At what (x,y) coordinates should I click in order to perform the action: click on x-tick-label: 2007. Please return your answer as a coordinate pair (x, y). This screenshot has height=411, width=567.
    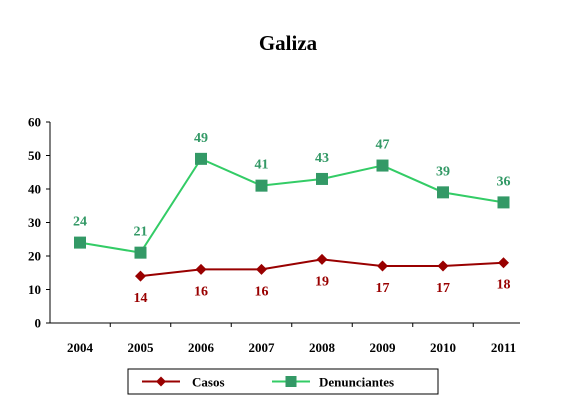
    Looking at the image, I should click on (262, 347).